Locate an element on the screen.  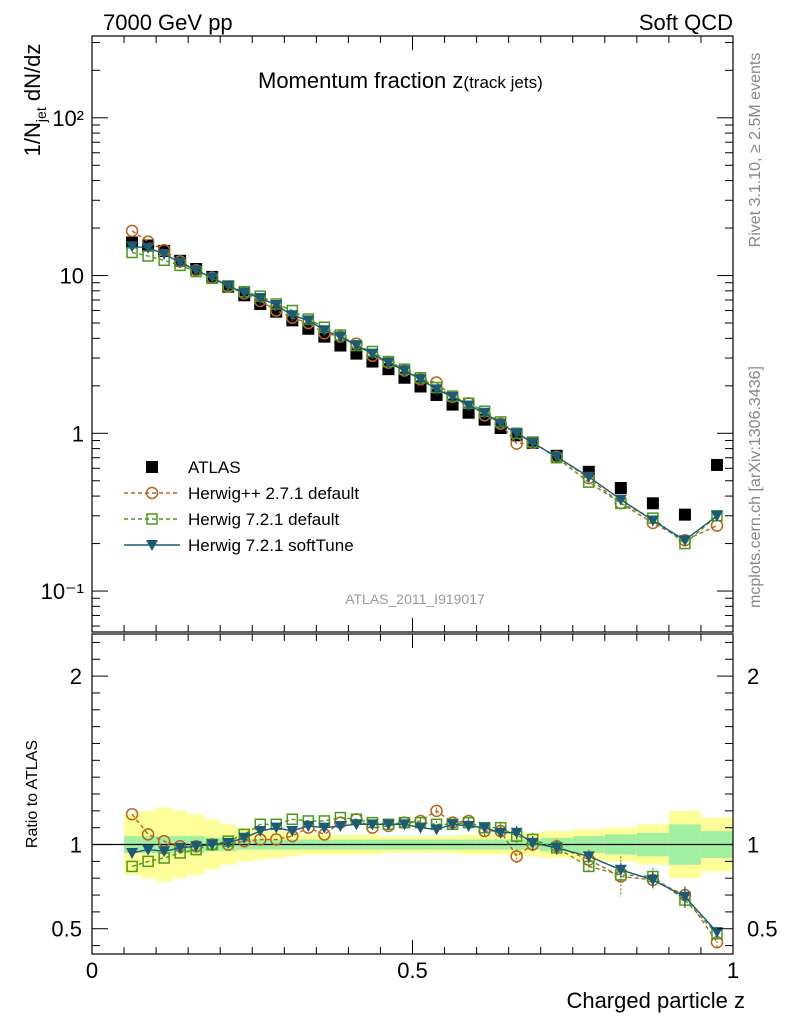
ratio-y-tick-label-left: 2 is located at coordinates (76, 676).